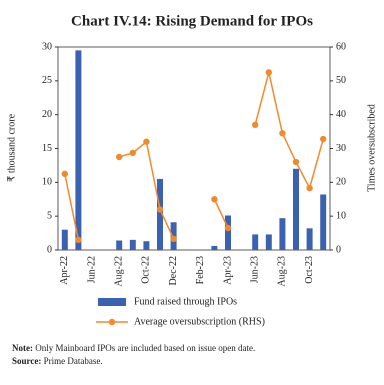 Image resolution: width=384 pixels, height=385 pixels. Describe the element at coordinates (49, 215) in the screenshot. I see `y-tick-label: 5` at that location.